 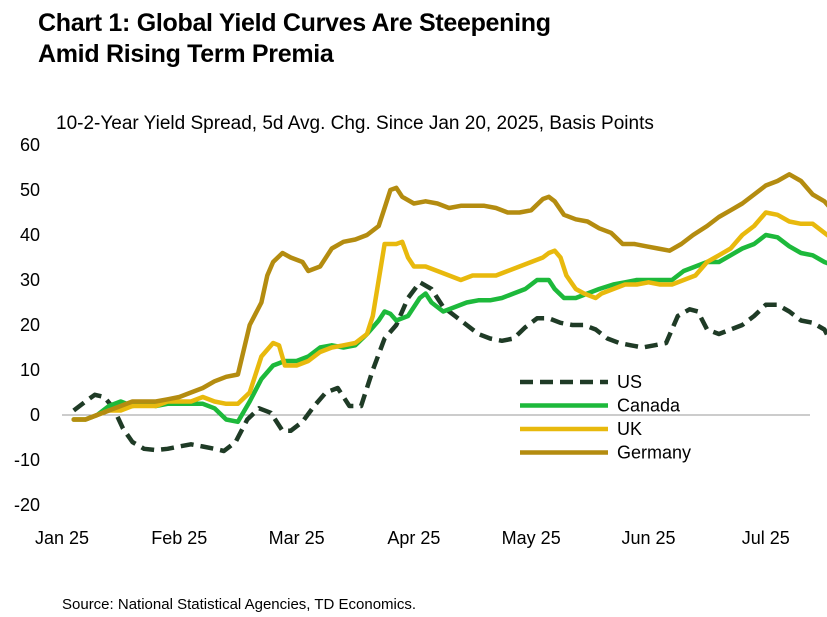 I want to click on y-tick-label: 10, so click(x=30, y=370).